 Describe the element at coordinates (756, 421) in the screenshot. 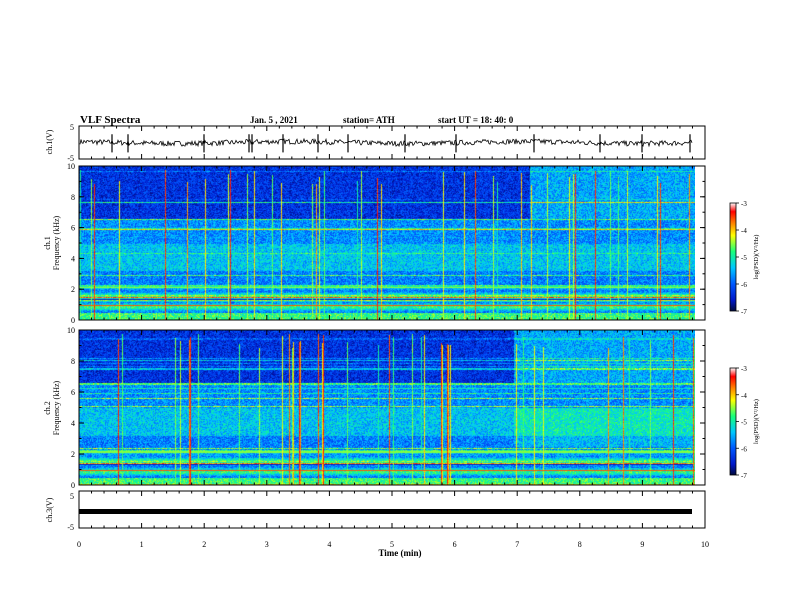

I see `ch2-colorbar-label: log(PSD)(V²/Hz)` at that location.